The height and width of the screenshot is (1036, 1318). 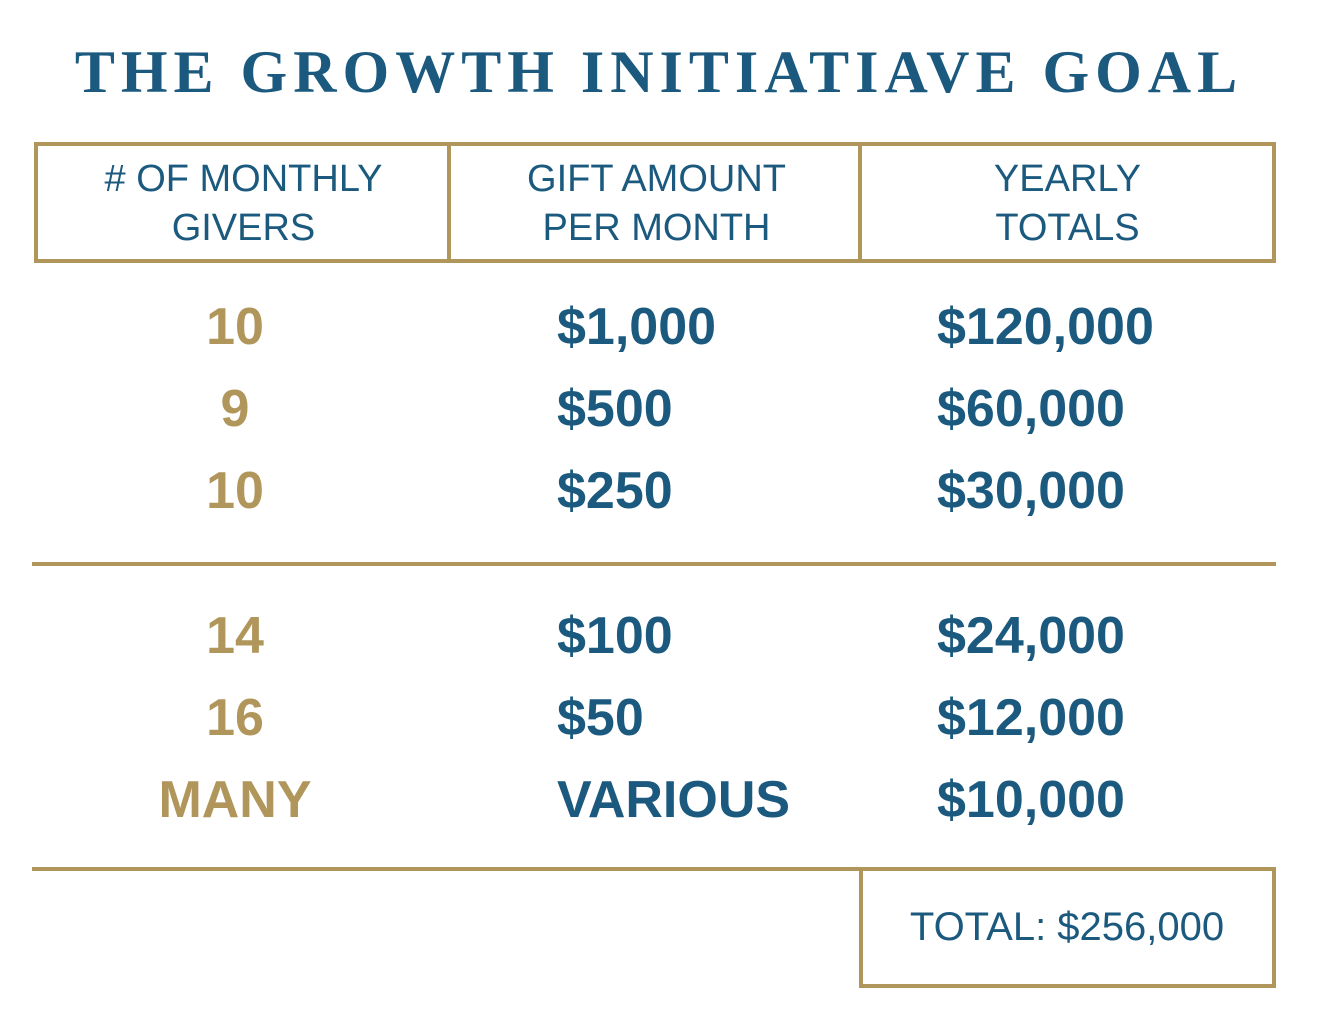 I want to click on yearly-total: $12,000, so click(x=1031, y=718).